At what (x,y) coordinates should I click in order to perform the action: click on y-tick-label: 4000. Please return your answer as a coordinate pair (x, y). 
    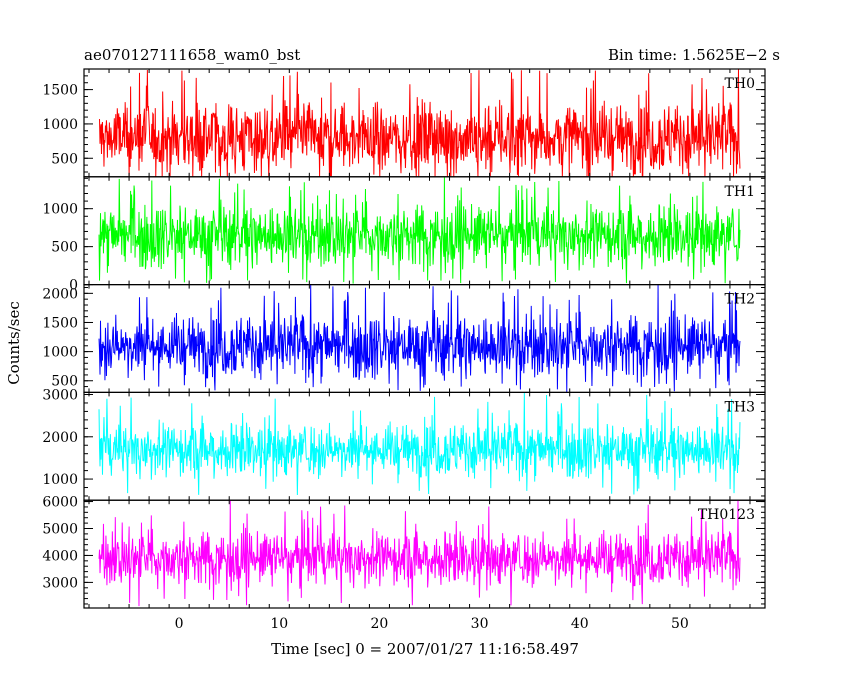
    Looking at the image, I should click on (60, 556).